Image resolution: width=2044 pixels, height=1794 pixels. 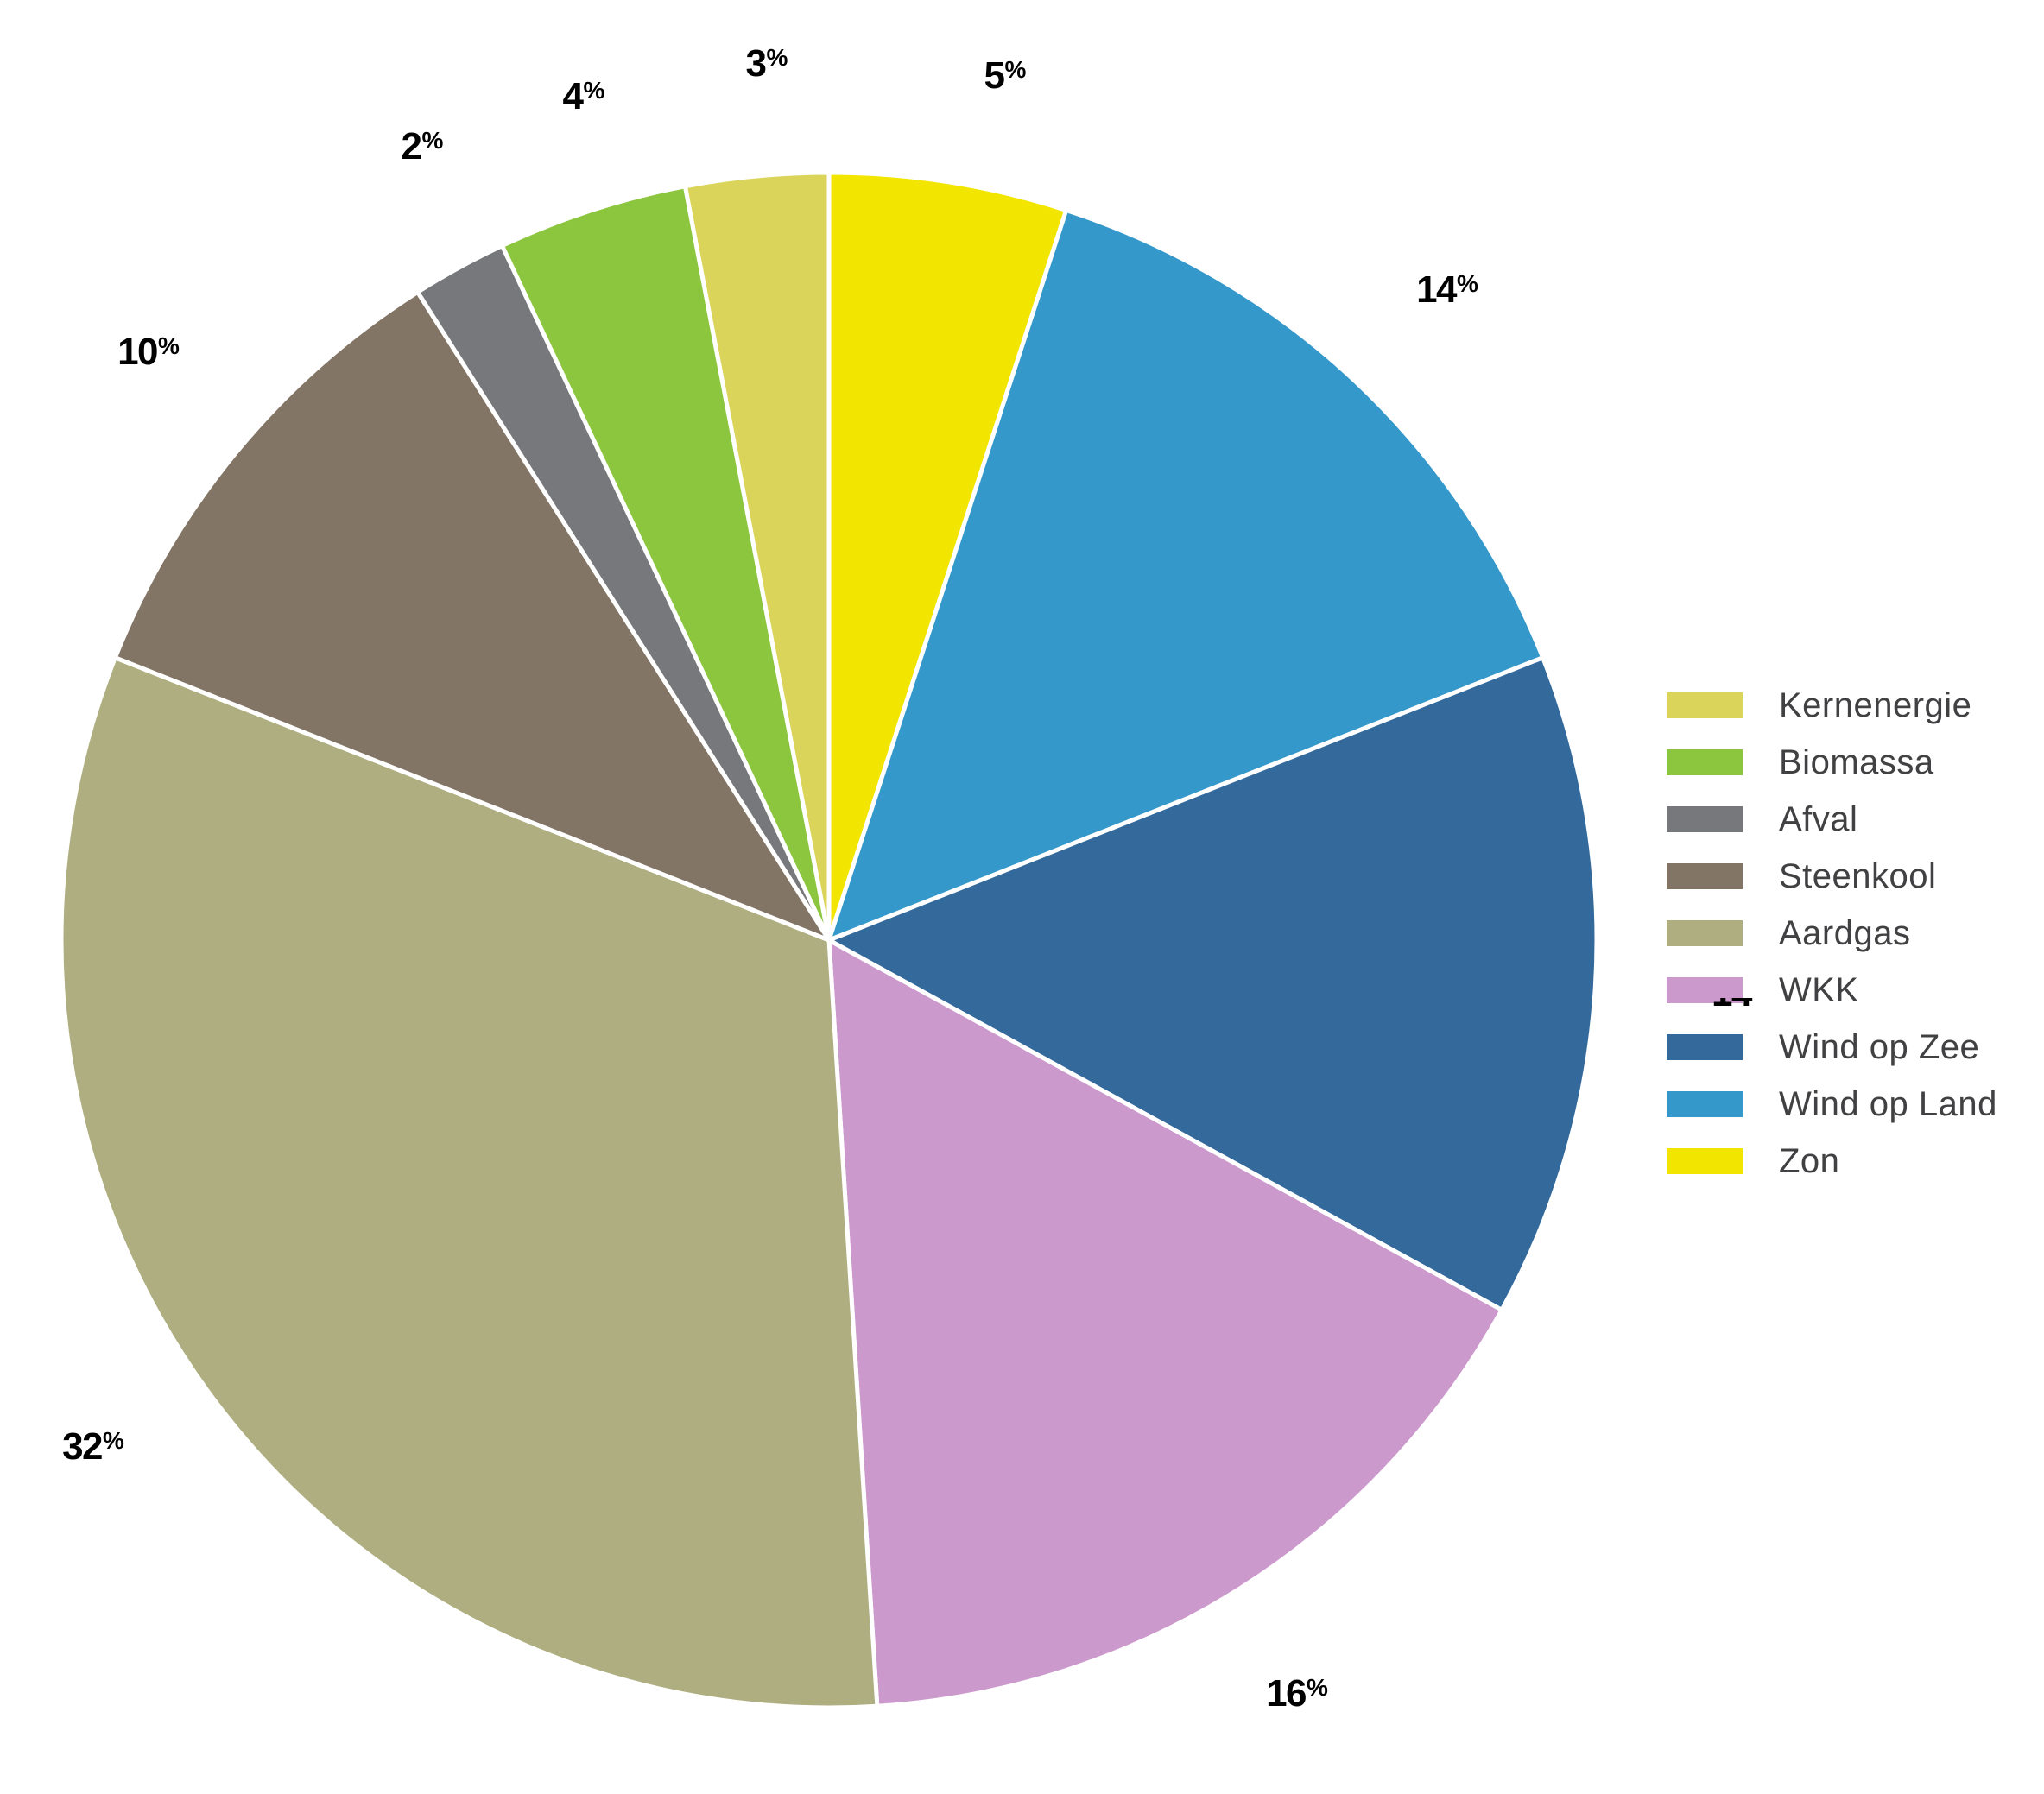 I want to click on legend-item-wkk: WKK, so click(x=1832, y=990).